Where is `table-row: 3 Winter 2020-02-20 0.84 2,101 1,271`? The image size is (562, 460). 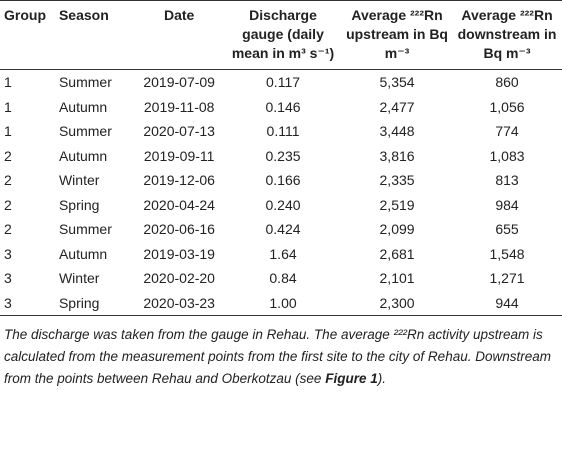 table-row: 3 Winter 2020-02-20 0.84 2,101 1,271 is located at coordinates (281, 278).